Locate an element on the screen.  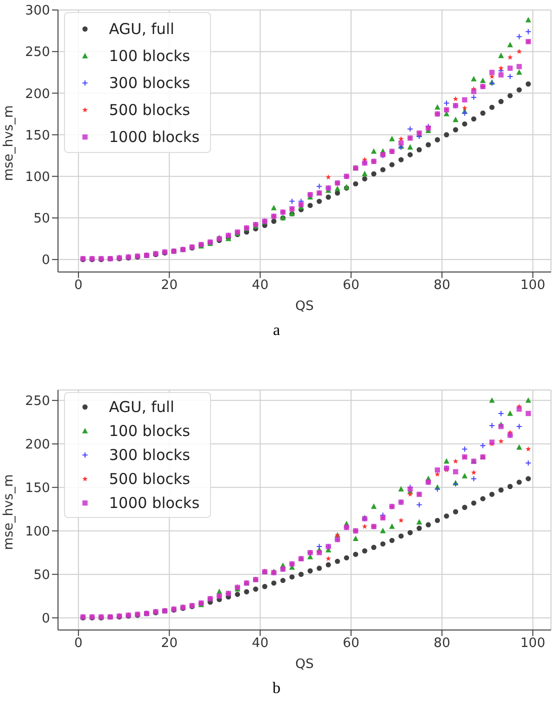
text: b is located at coordinates (277, 689).